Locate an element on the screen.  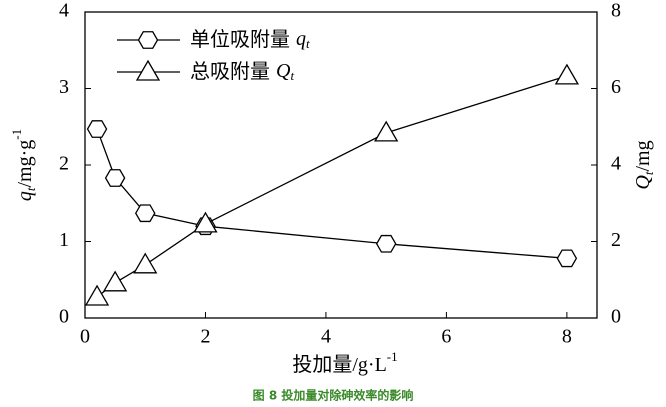
y-axis-title-text: /mg·g is located at coordinates (25, 164).